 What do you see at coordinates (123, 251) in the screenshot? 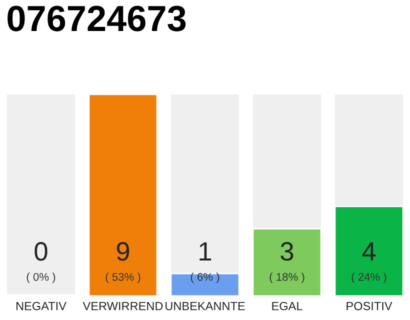
I see `data-label: 9` at bounding box center [123, 251].